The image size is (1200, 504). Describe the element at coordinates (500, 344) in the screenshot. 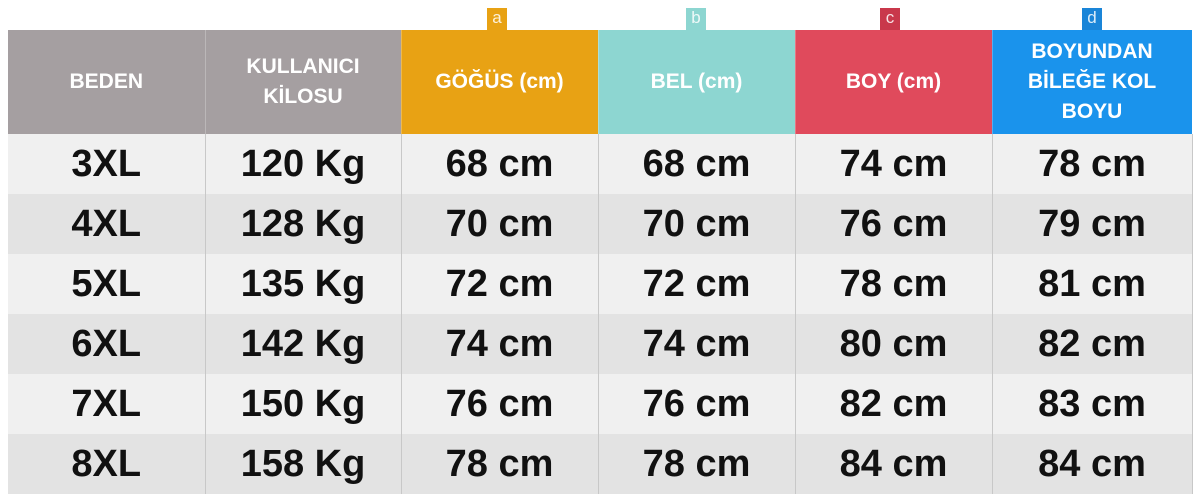

I see `cell-chest: 74 cm` at that location.